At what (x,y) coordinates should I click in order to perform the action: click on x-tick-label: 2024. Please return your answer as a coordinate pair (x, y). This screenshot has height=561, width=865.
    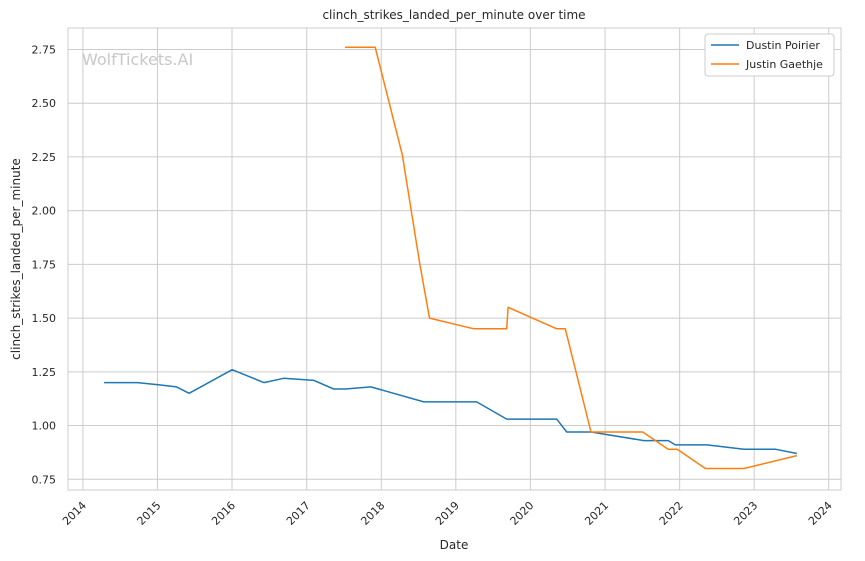
    Looking at the image, I should click on (820, 513).